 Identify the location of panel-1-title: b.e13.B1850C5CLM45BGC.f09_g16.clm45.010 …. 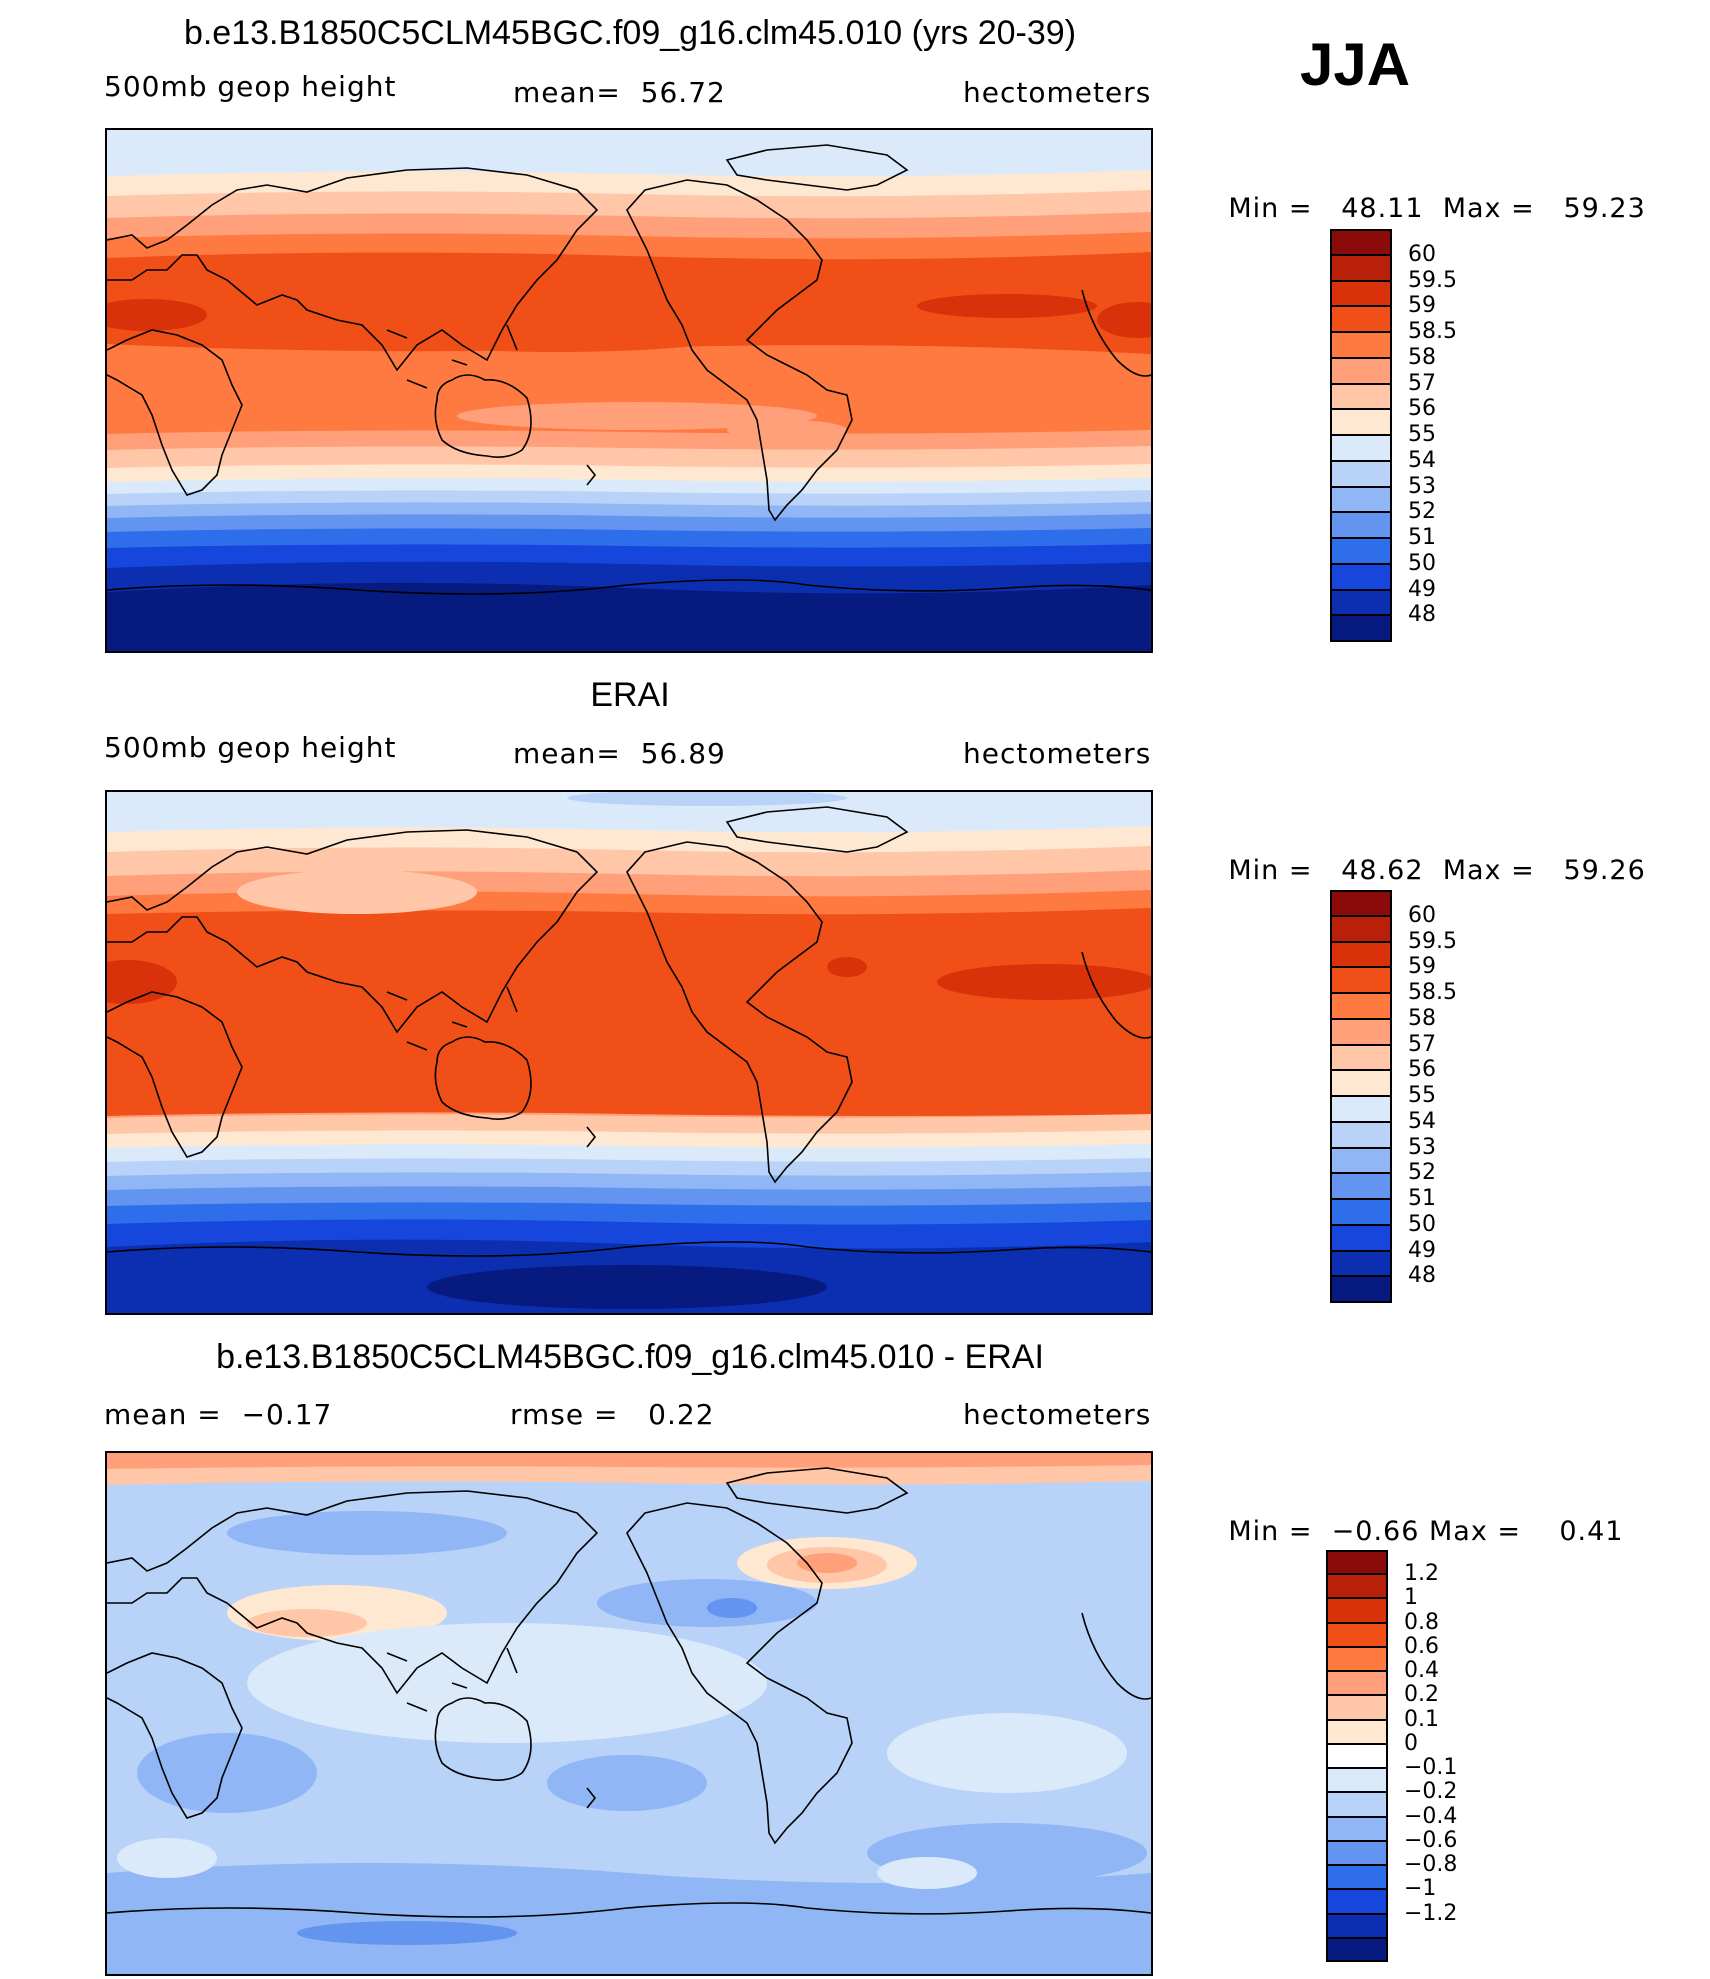
(630, 33).